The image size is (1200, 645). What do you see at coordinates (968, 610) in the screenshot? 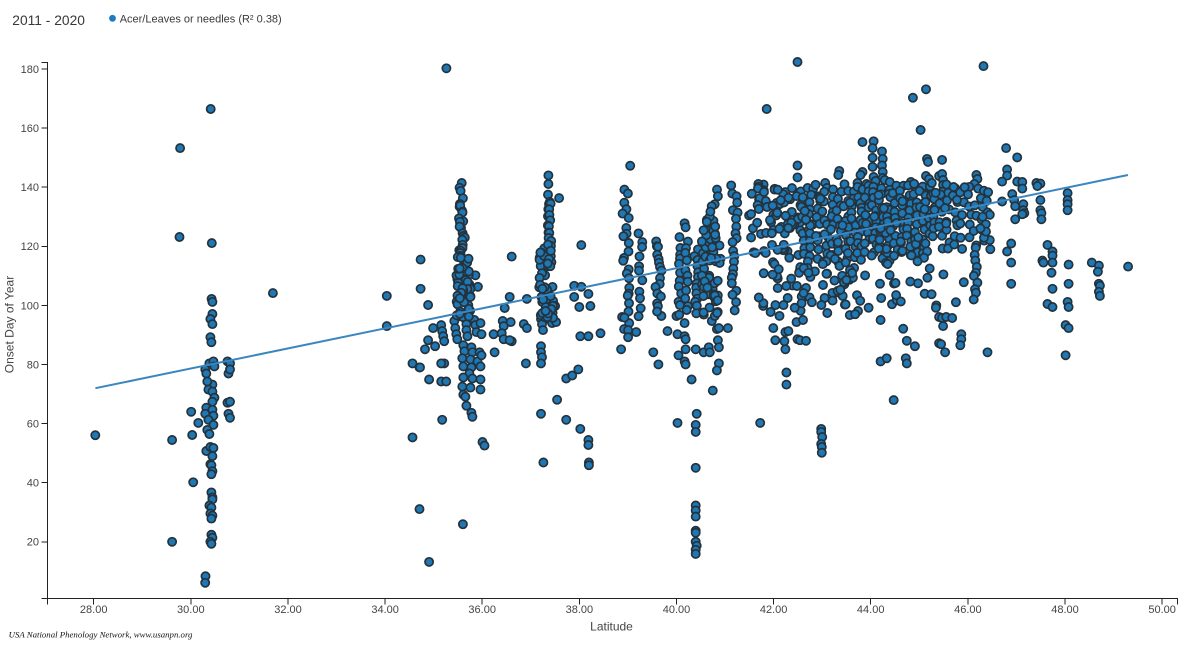
I see `svg-text: 46.00` at bounding box center [968, 610].